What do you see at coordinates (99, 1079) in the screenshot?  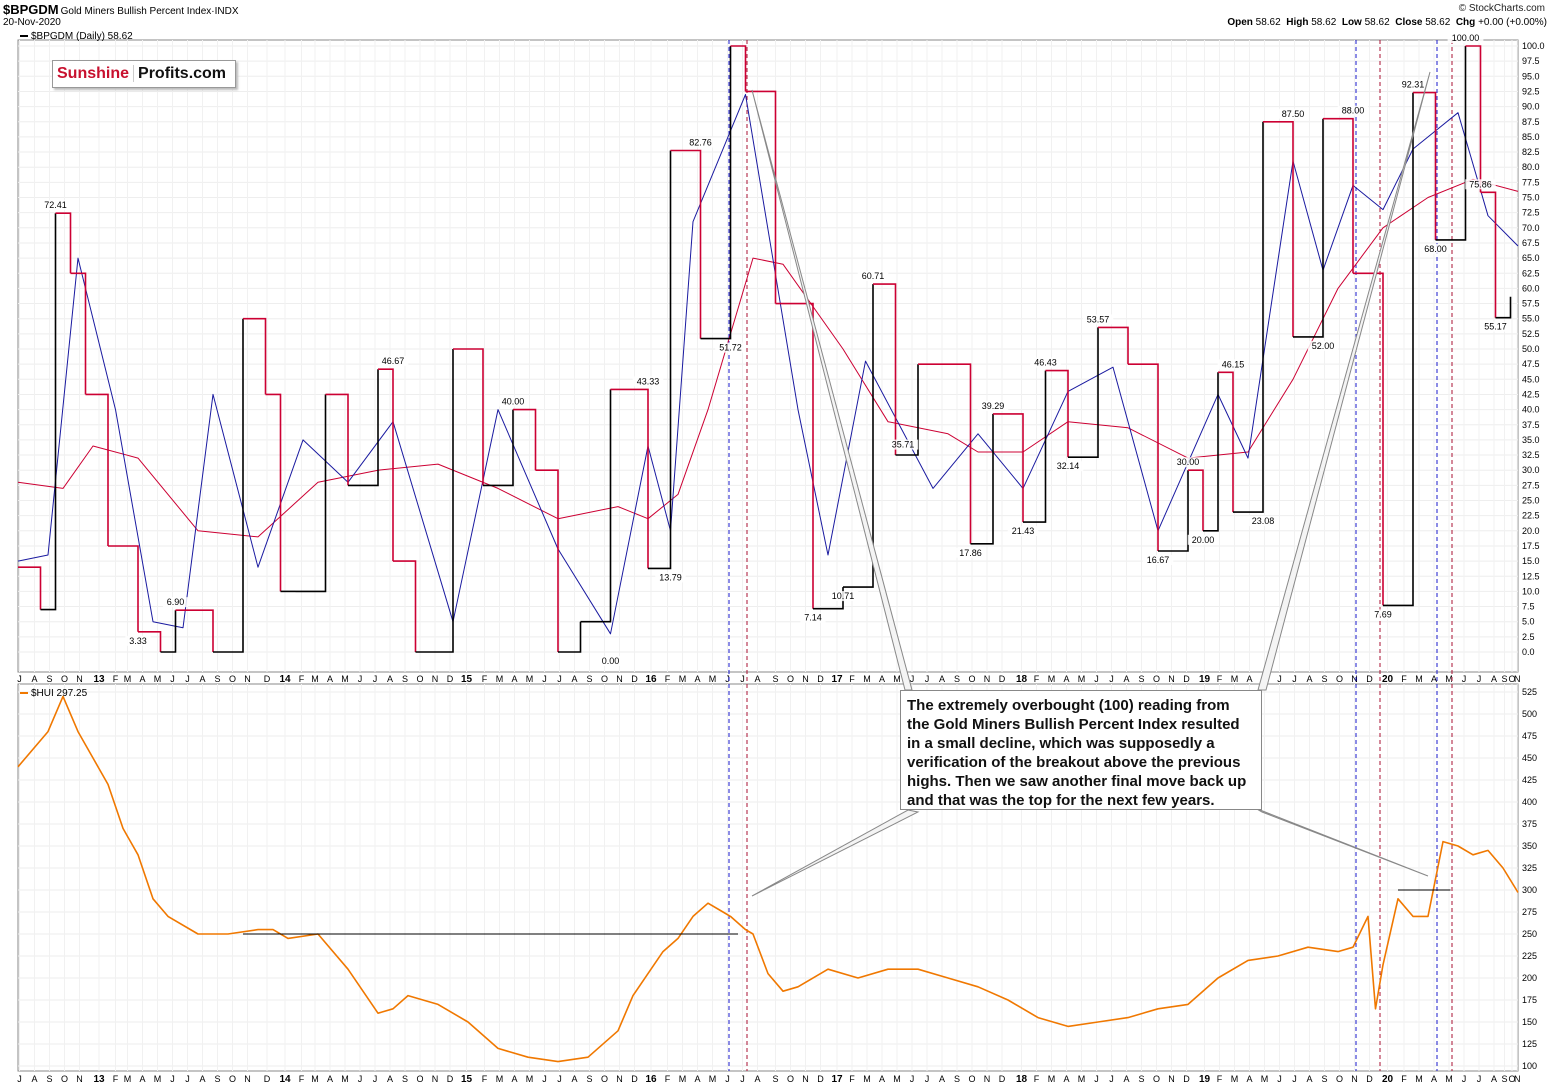 I see `hui-xtick-label: 13` at bounding box center [99, 1079].